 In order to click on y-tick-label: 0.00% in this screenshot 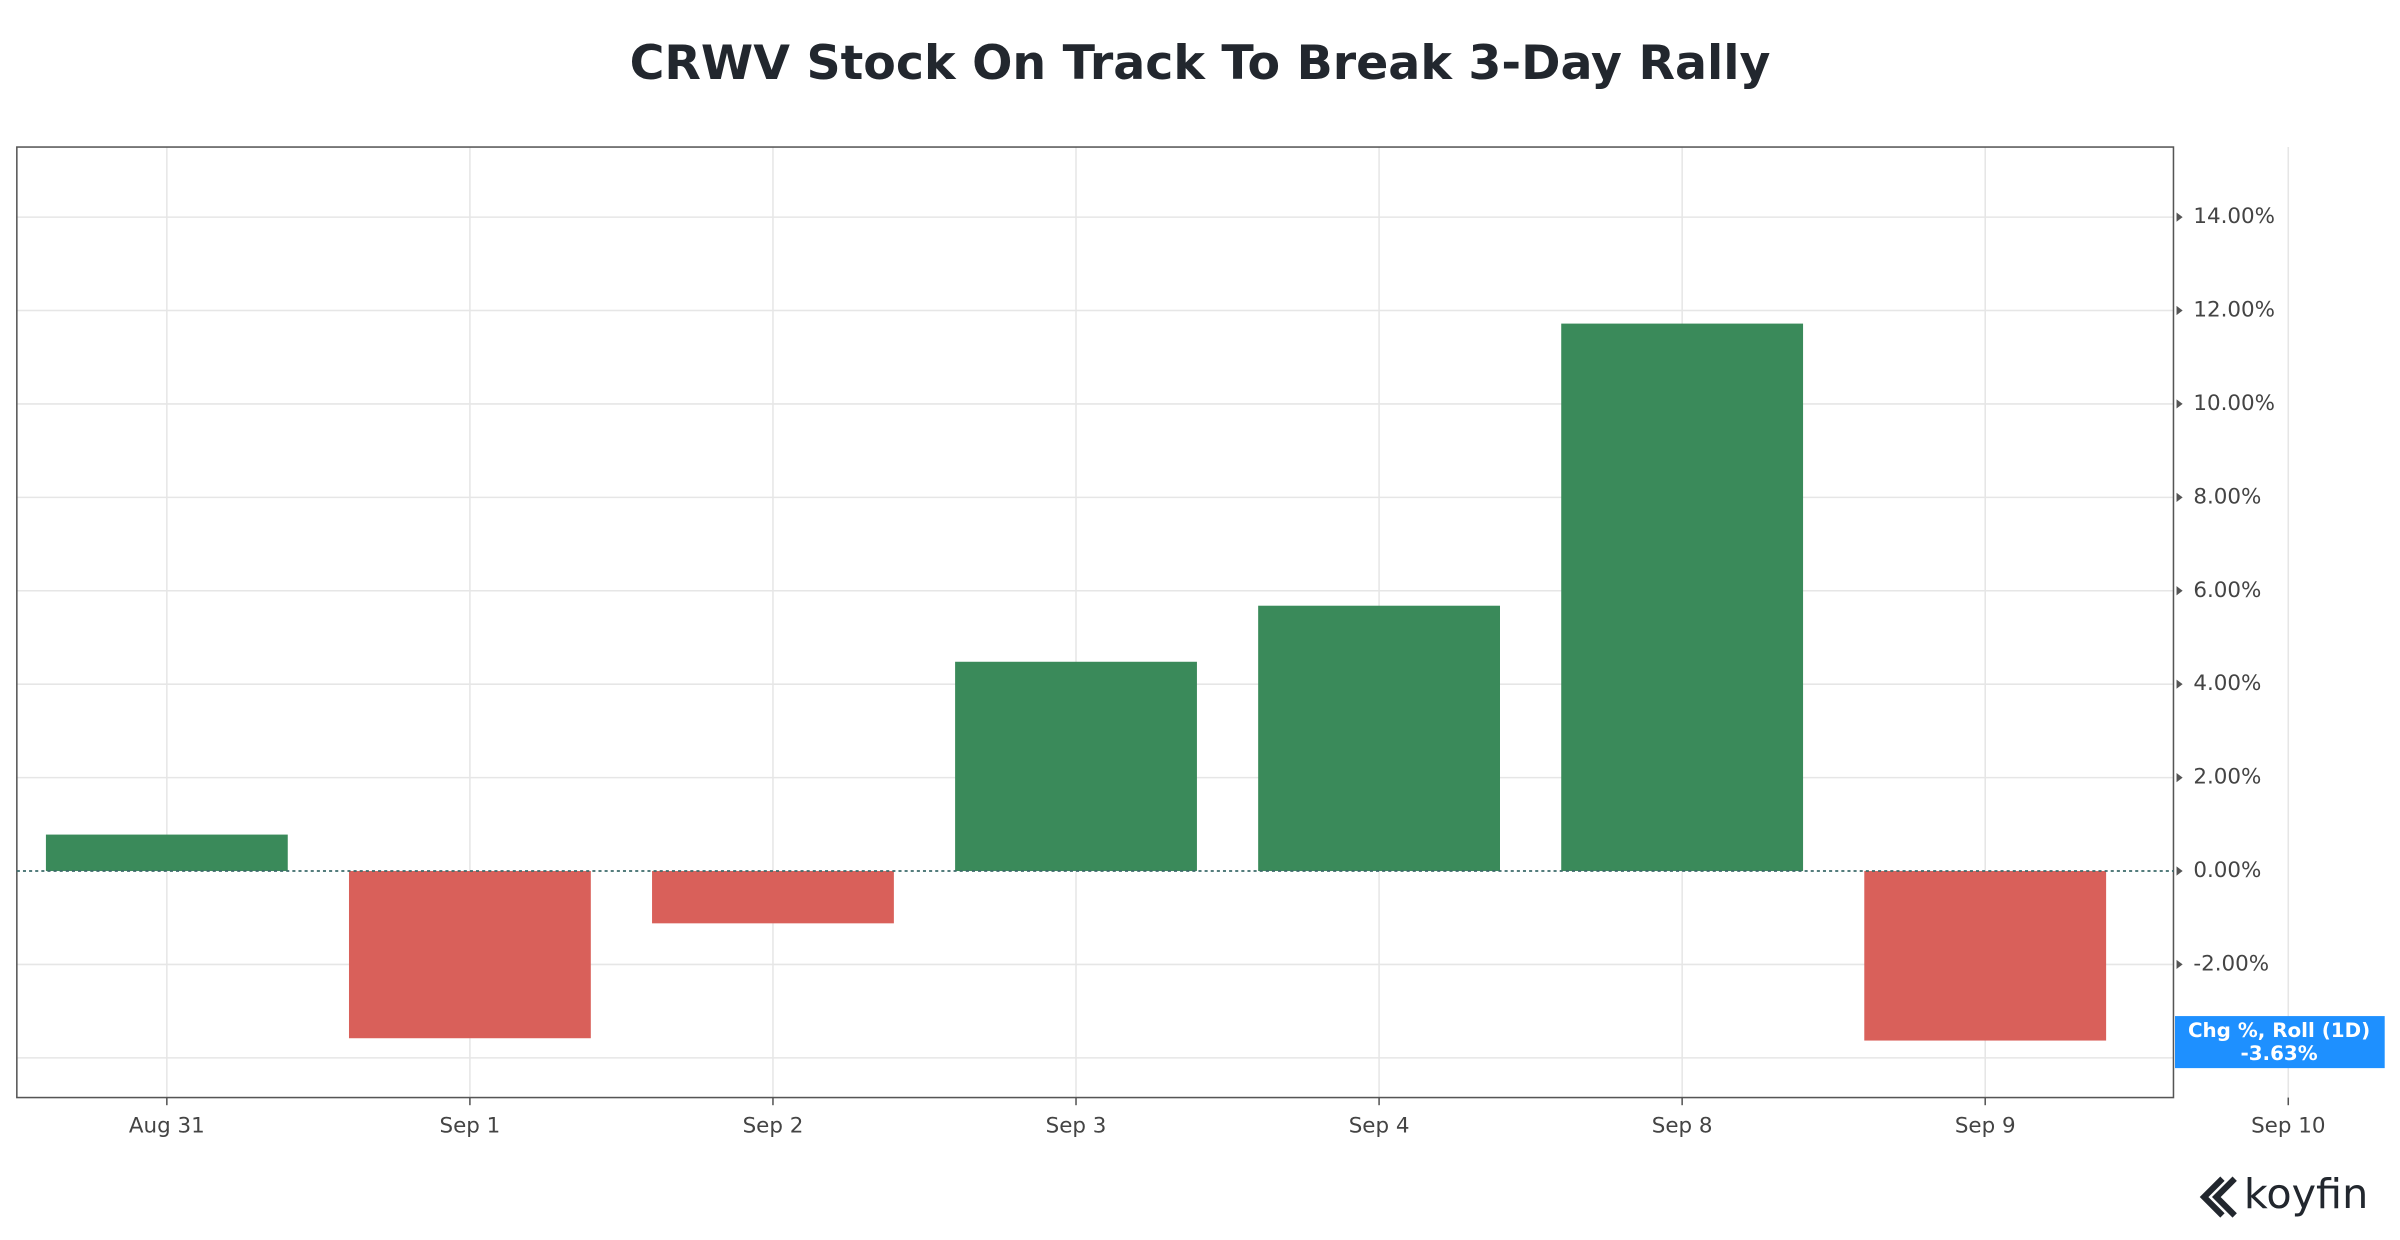, I will do `click(2227, 870)`.